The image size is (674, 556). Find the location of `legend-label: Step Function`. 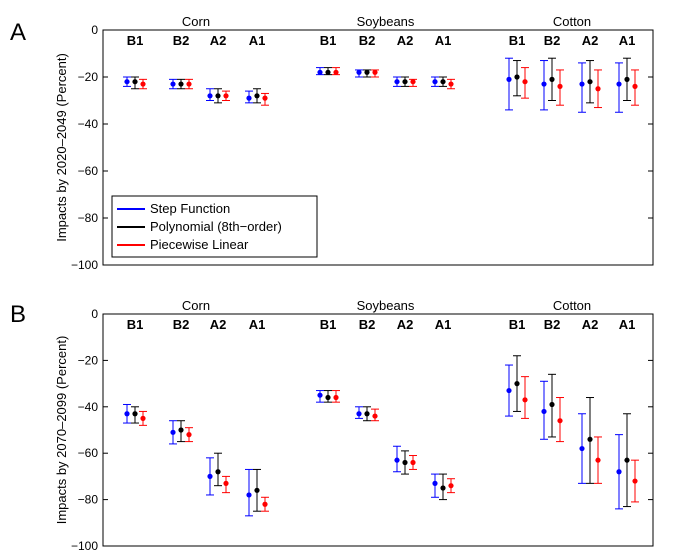

legend-label: Step Function is located at coordinates (190, 208).